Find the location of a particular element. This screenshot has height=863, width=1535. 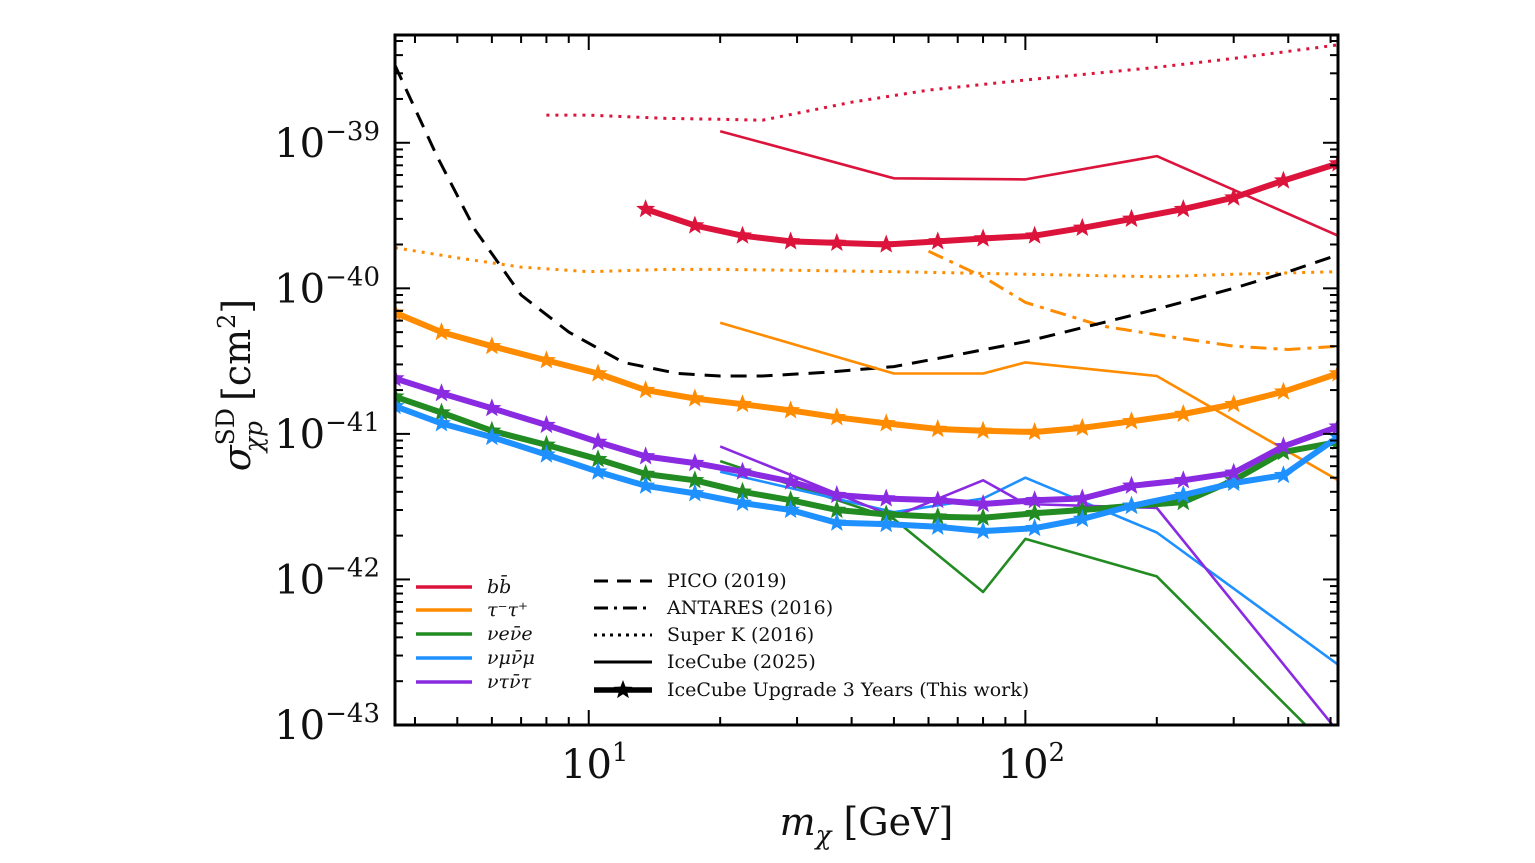

legend-label-upgrade: IceCube Upgrade 3 Years (This work) is located at coordinates (848, 690).